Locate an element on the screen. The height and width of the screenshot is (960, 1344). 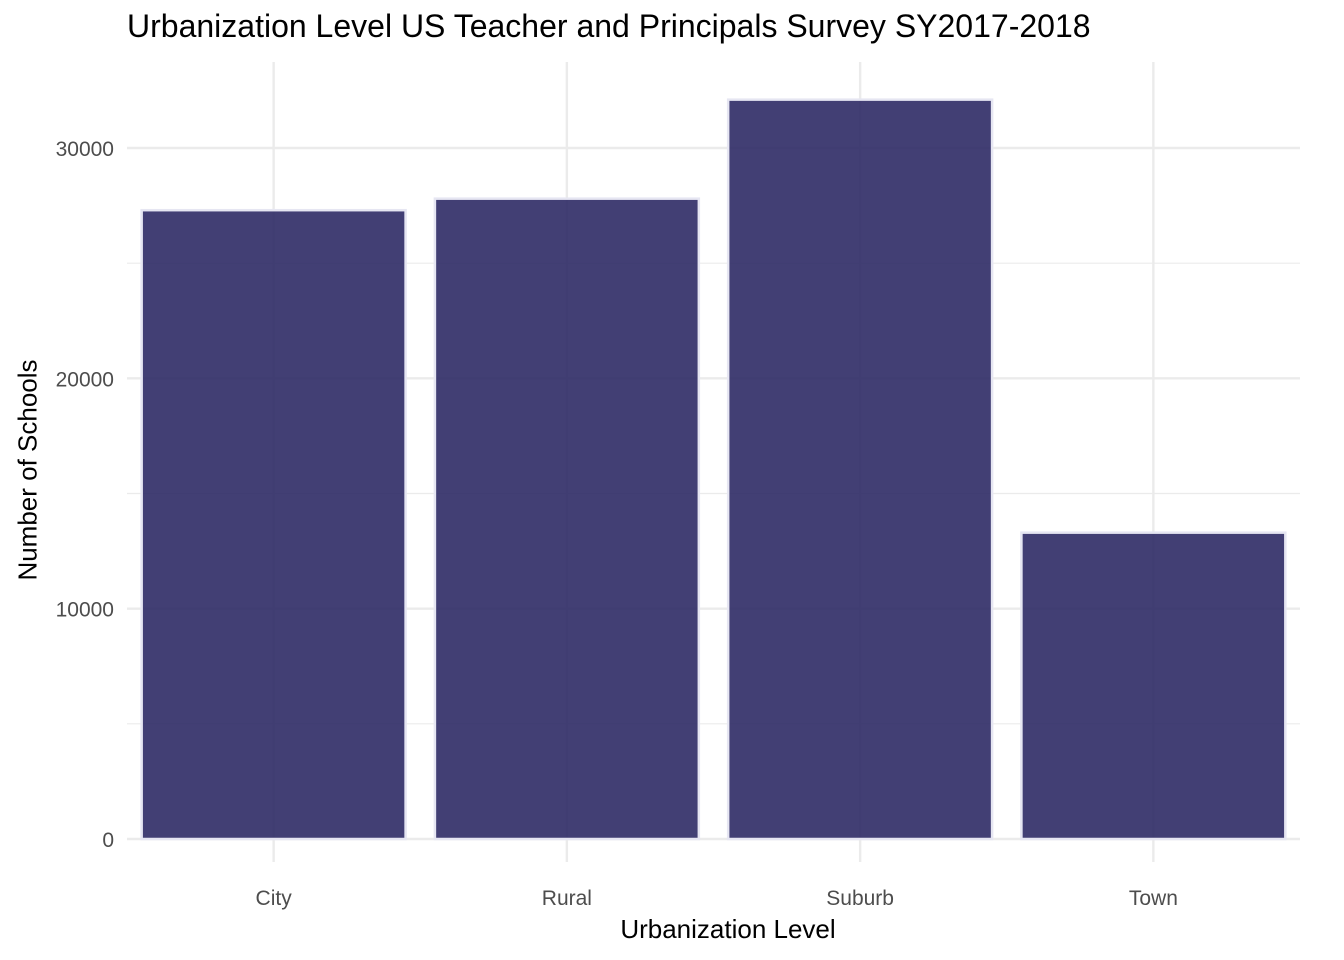
x-axis-ticks: City Rural Suburb Town is located at coordinates (717, 898).